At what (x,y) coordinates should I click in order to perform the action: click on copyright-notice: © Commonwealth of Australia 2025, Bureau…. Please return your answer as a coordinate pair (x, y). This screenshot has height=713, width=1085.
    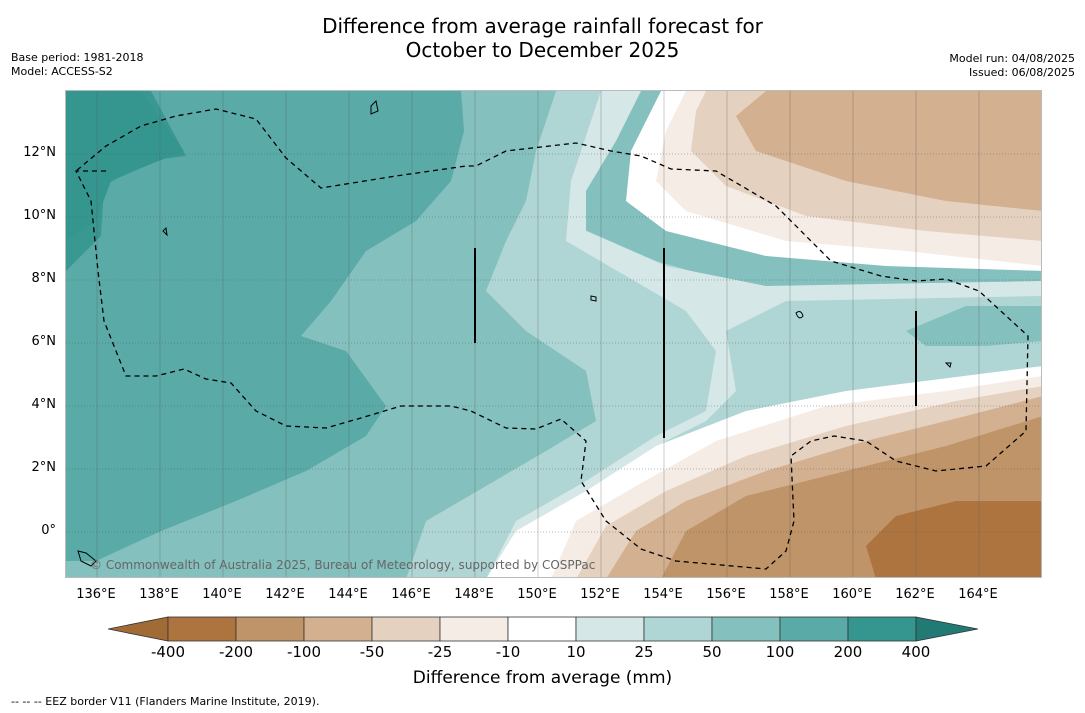
    Looking at the image, I should click on (343, 565).